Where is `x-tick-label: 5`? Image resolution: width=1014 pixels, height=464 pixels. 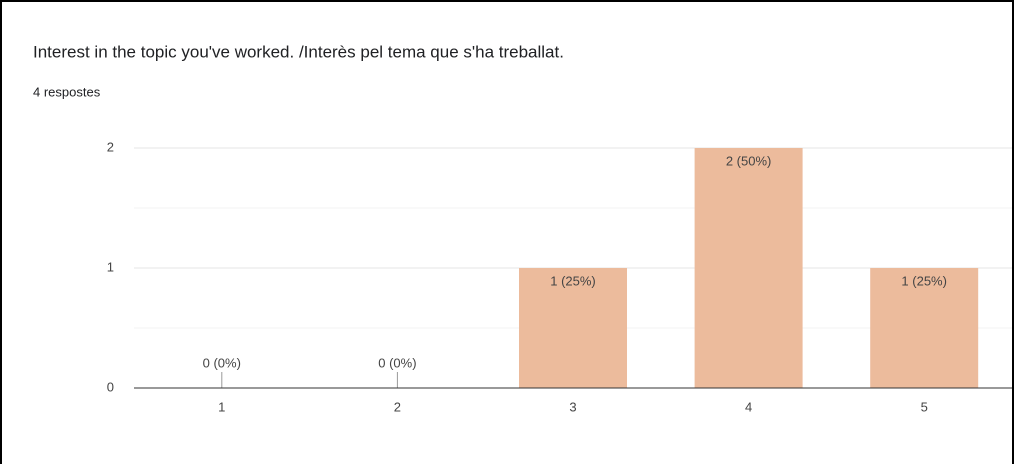
x-tick-label: 5 is located at coordinates (924, 406).